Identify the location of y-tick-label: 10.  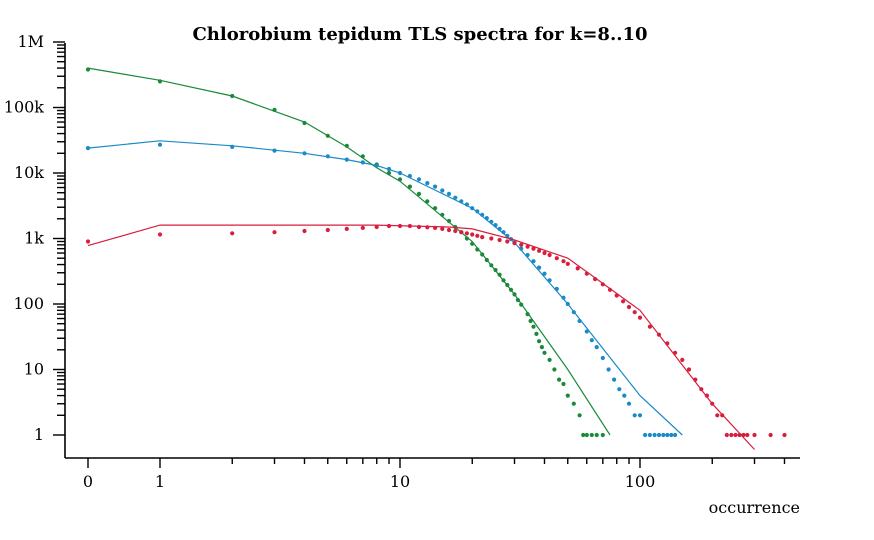
(34, 369).